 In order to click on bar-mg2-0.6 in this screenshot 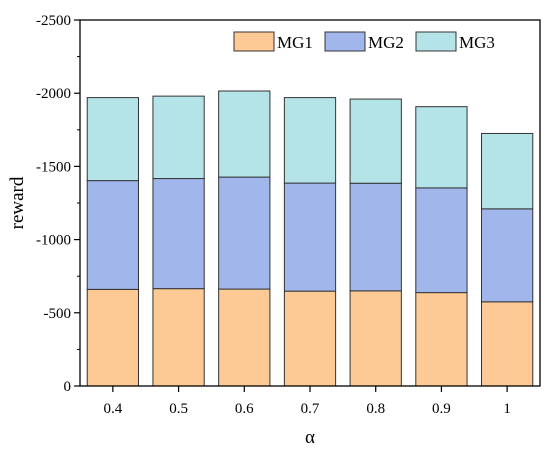, I will do `click(244, 233)`.